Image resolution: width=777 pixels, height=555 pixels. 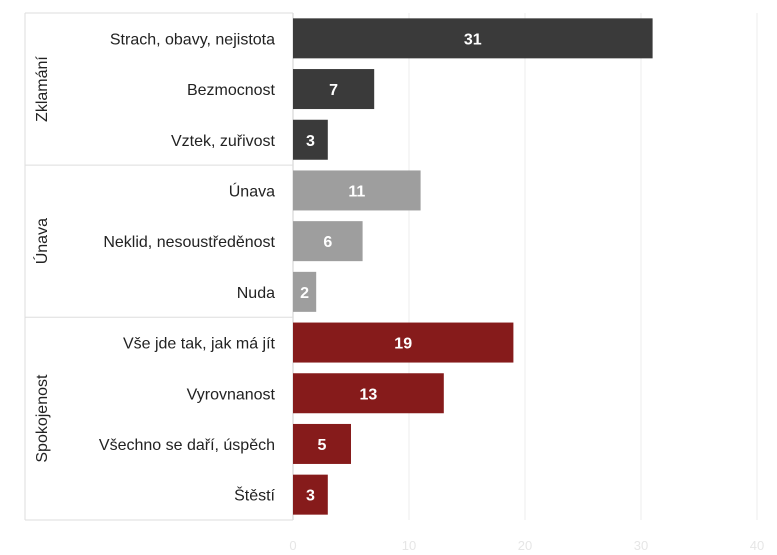 I want to click on bar-value-label: 19, so click(x=403, y=344).